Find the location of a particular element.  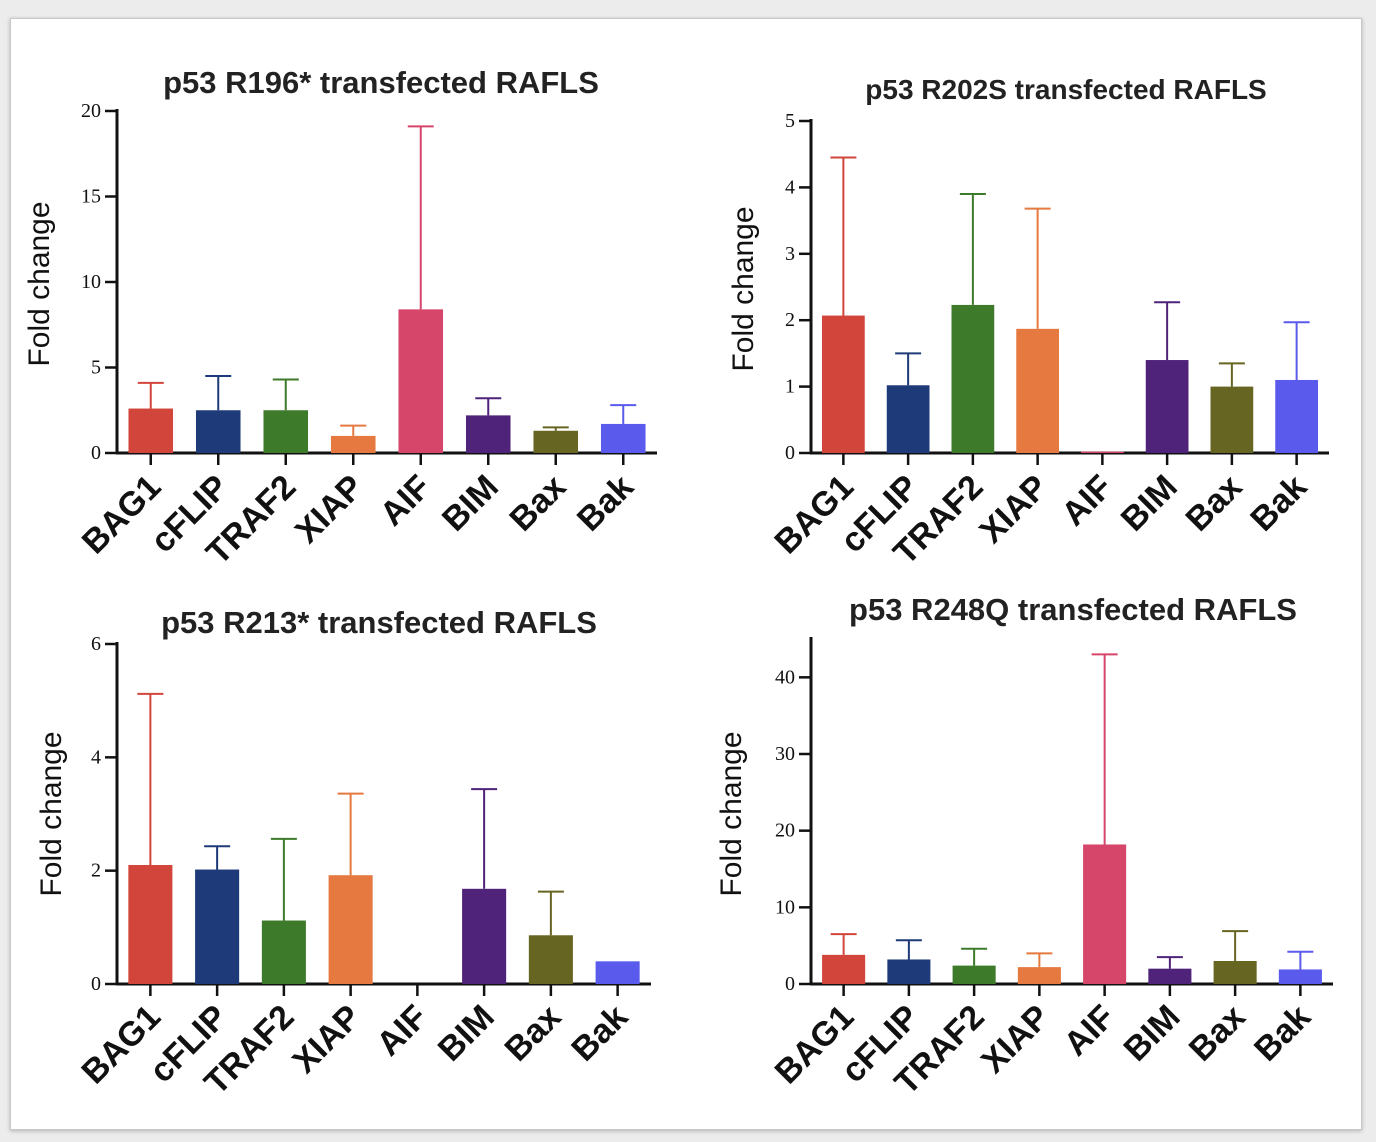

chart-title: p53 R196* transfected RAFLS is located at coordinates (381, 82).